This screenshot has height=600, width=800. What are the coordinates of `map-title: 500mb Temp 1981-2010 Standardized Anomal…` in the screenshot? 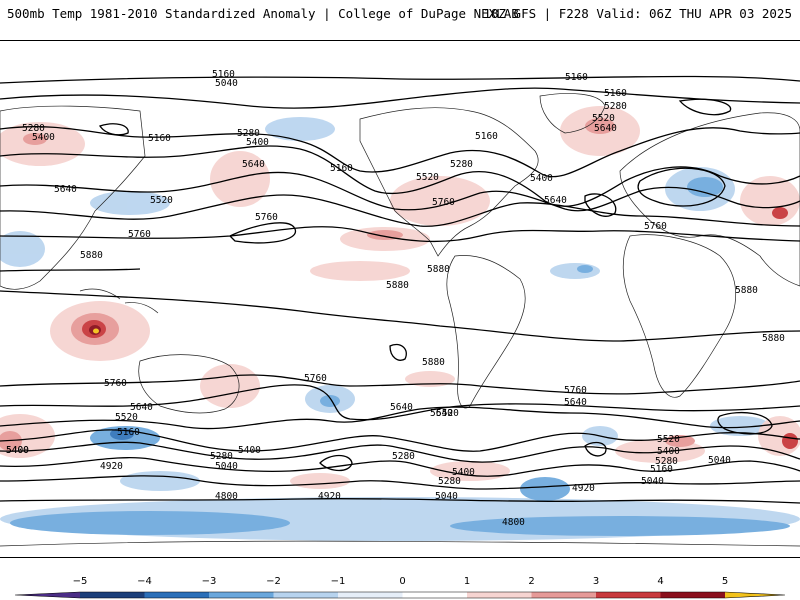 It's located at (263, 13).